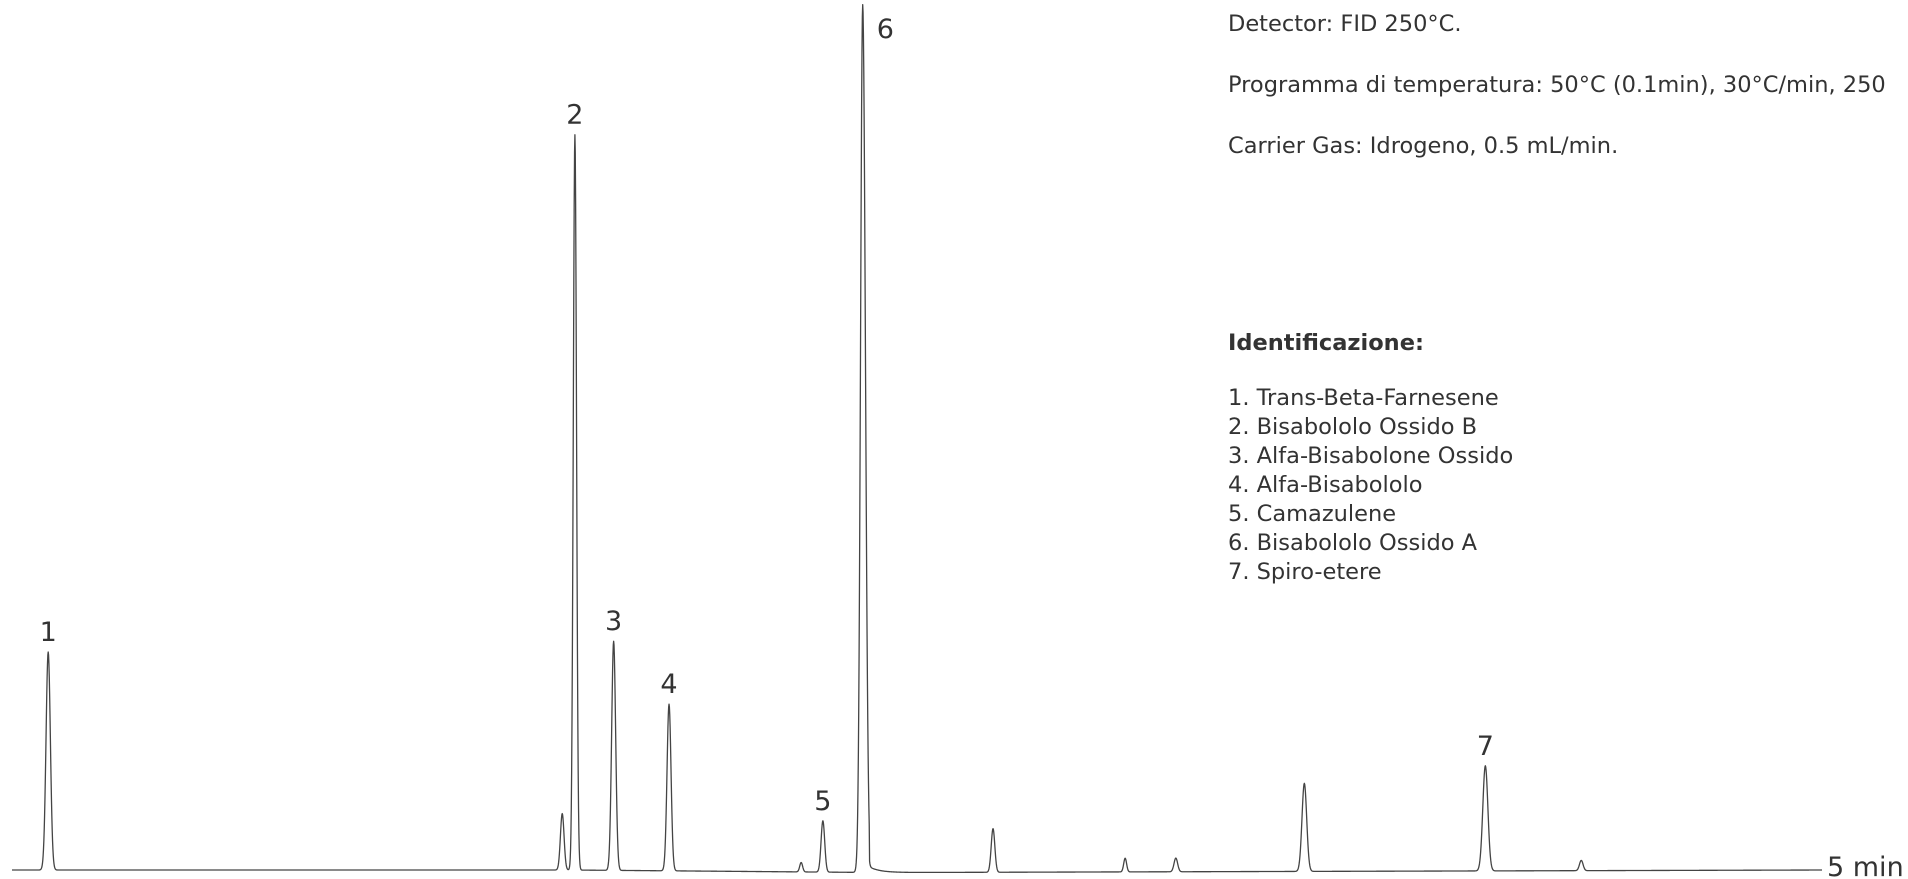 This screenshot has height=879, width=1908. I want to click on identification-item: 4. Alfa-Bisabololo, so click(1325, 485).